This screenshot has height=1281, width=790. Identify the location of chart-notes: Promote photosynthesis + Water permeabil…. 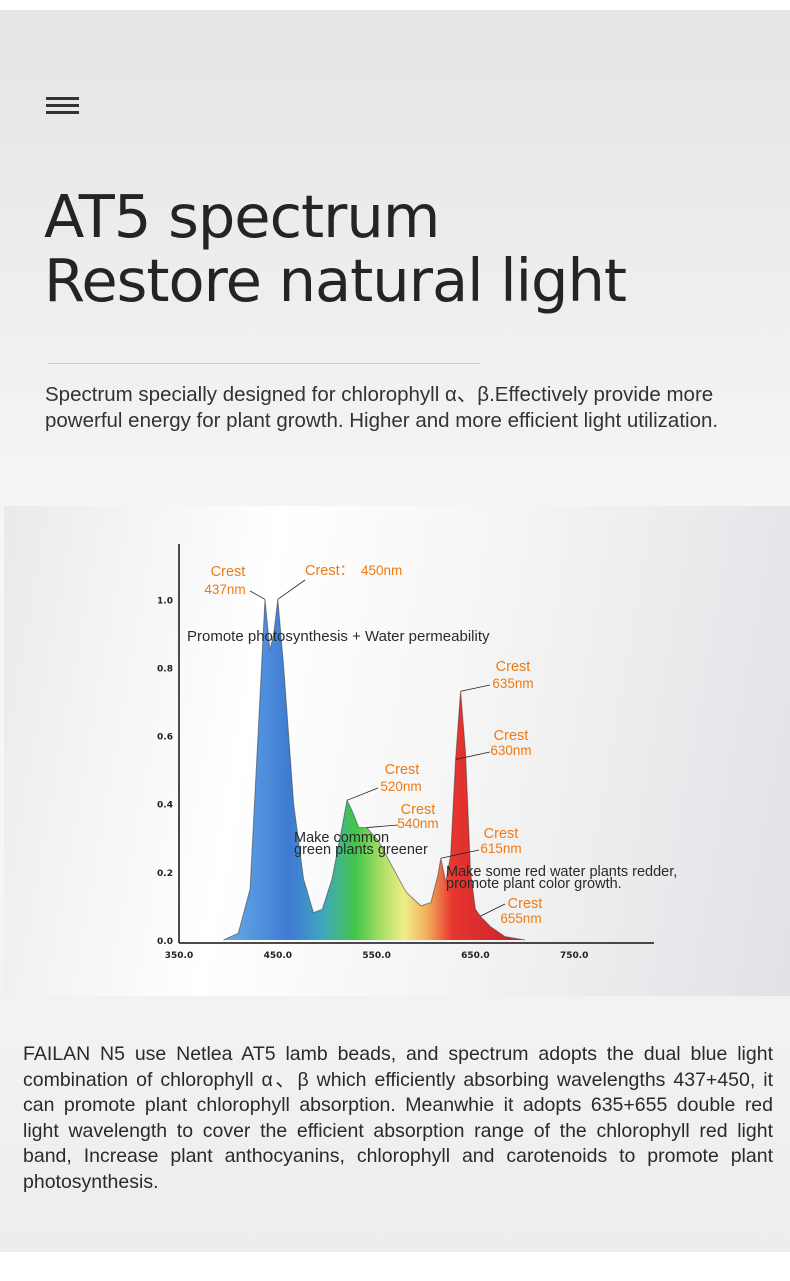
(432, 760).